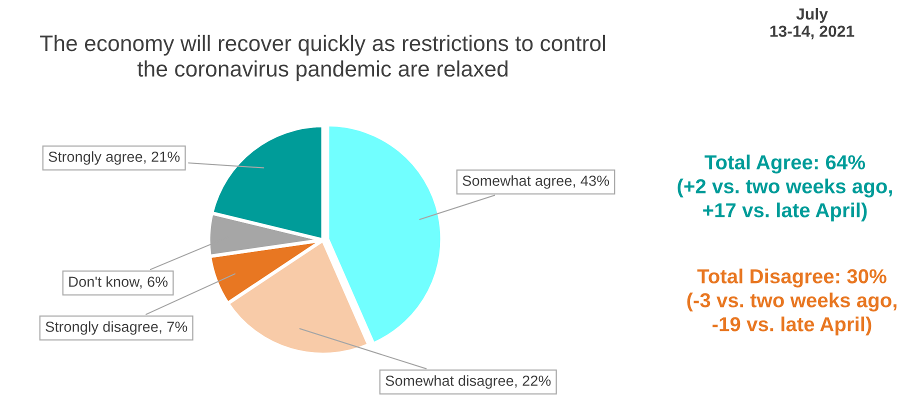 The image size is (913, 416). I want to click on slice-label: Somewhat disagree, 22%, so click(468, 382).